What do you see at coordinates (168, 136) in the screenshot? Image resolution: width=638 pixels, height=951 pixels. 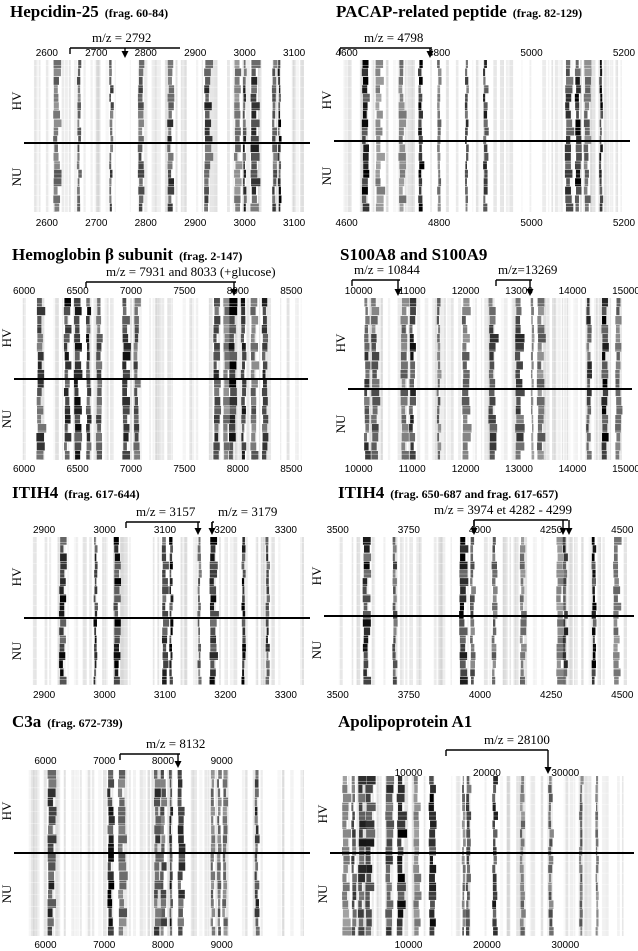 I see `gel-view-svg` at bounding box center [168, 136].